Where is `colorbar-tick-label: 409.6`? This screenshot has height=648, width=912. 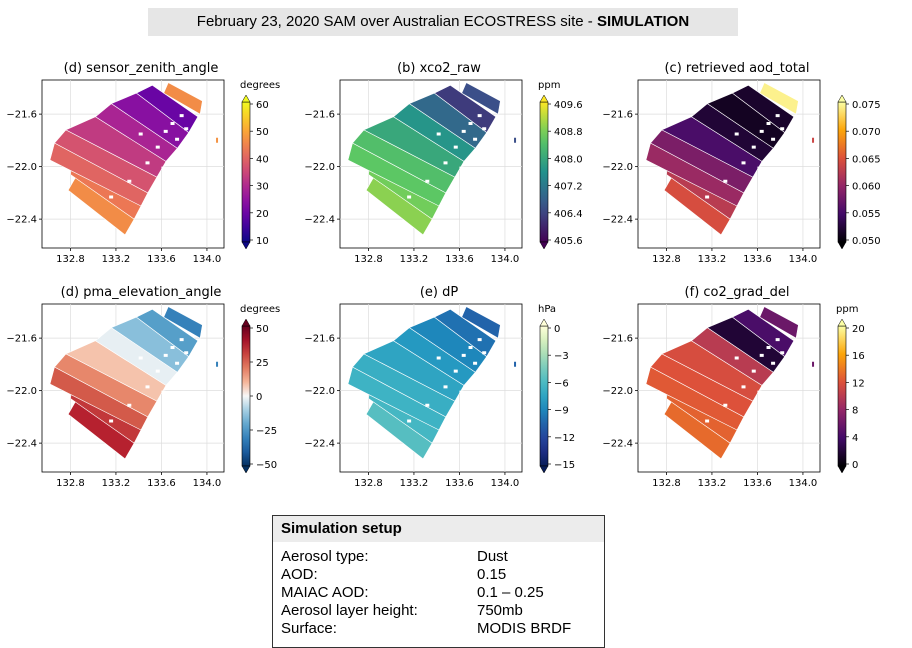 colorbar-tick-label: 409.6 is located at coordinates (568, 105).